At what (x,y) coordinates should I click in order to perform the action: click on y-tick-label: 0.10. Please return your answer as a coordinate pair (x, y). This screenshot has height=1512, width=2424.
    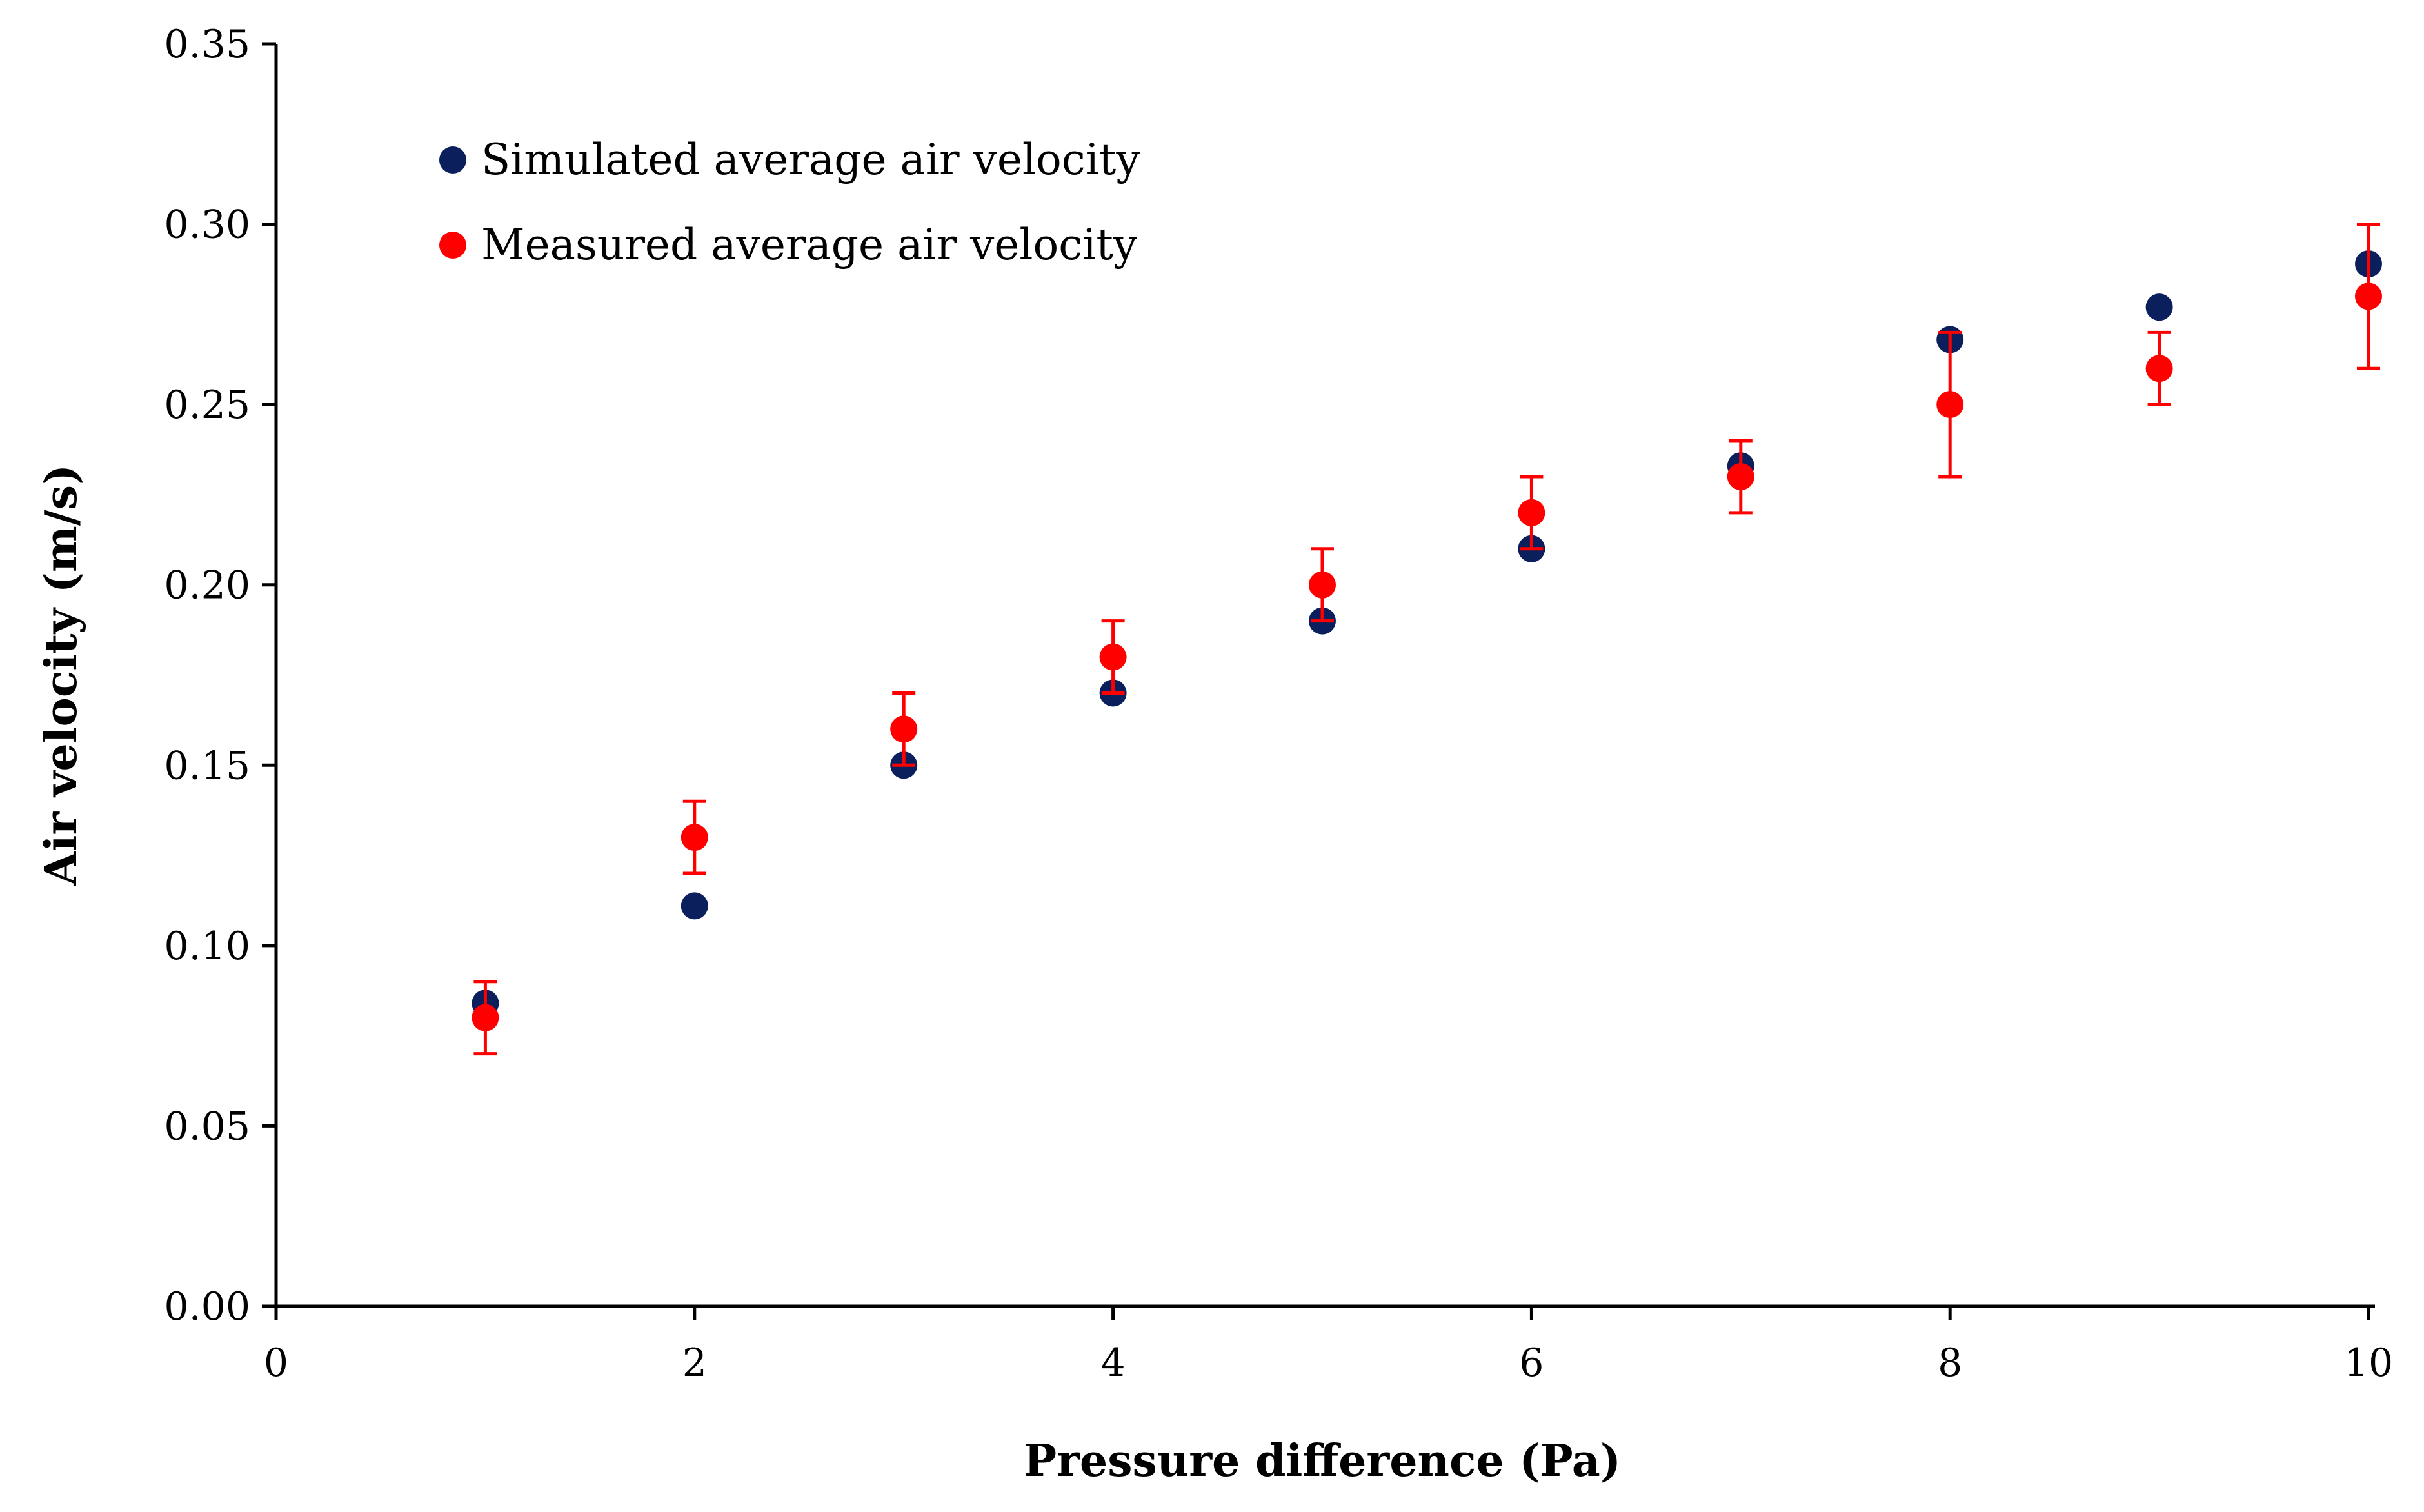
    Looking at the image, I should click on (207, 947).